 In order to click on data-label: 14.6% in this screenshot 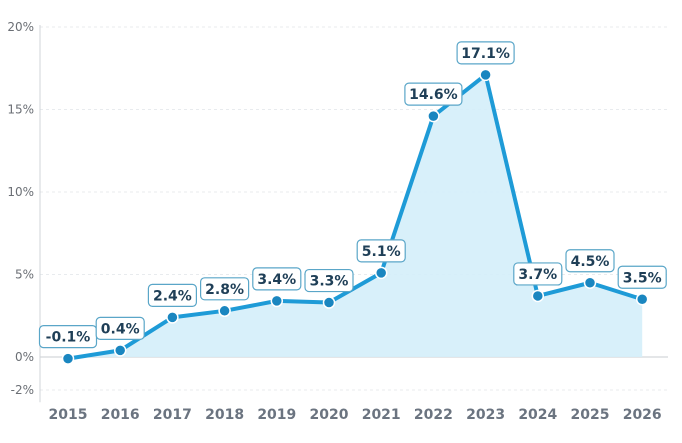, I will do `click(433, 95)`.